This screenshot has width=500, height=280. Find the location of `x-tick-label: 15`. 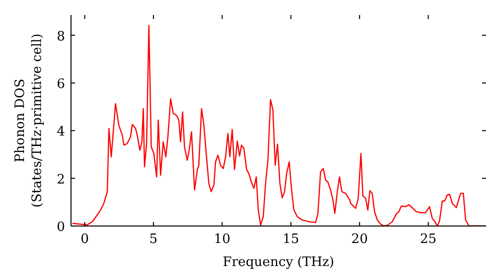

x-tick-label: 15 is located at coordinates (291, 239).